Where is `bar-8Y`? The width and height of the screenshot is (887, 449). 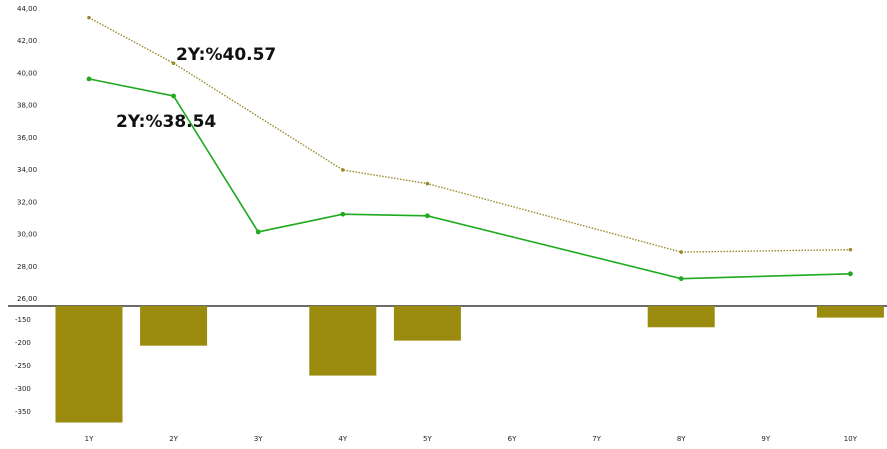
bar-8Y is located at coordinates (681, 317).